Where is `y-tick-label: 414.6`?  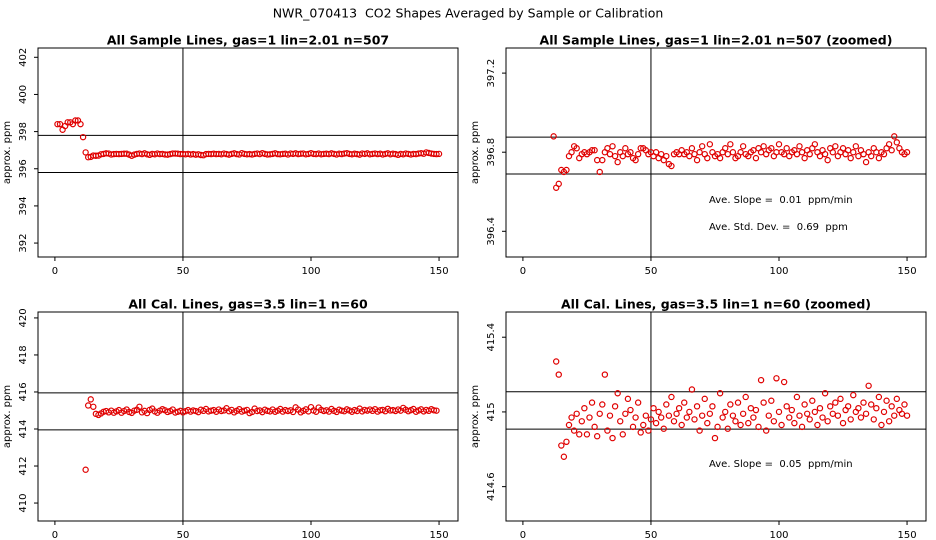
y-tick-label: 414.6 is located at coordinates (491, 486).